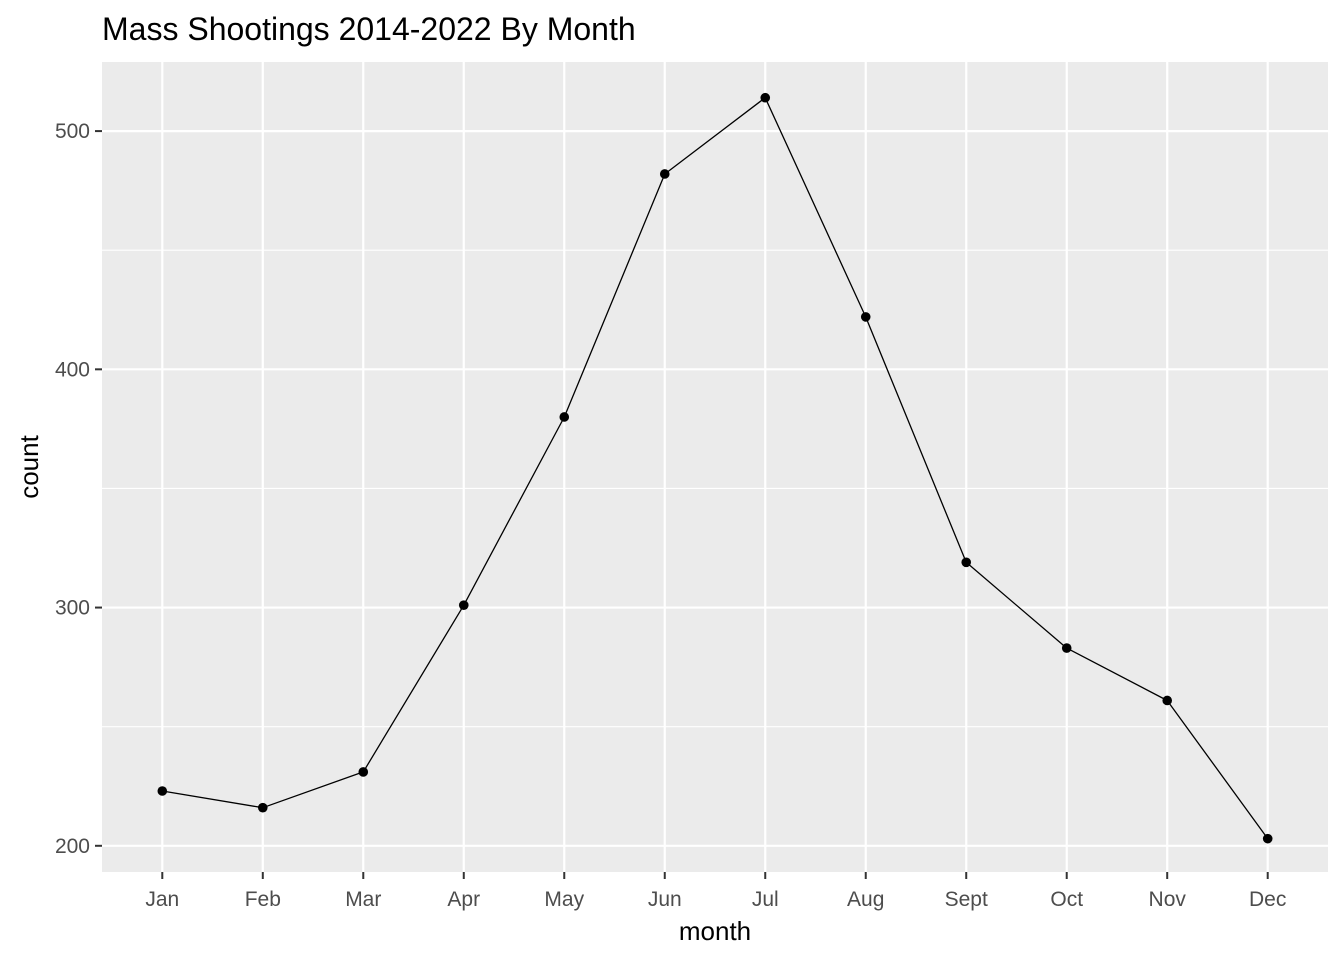  I want to click on data-point-oct, so click(1066, 648).